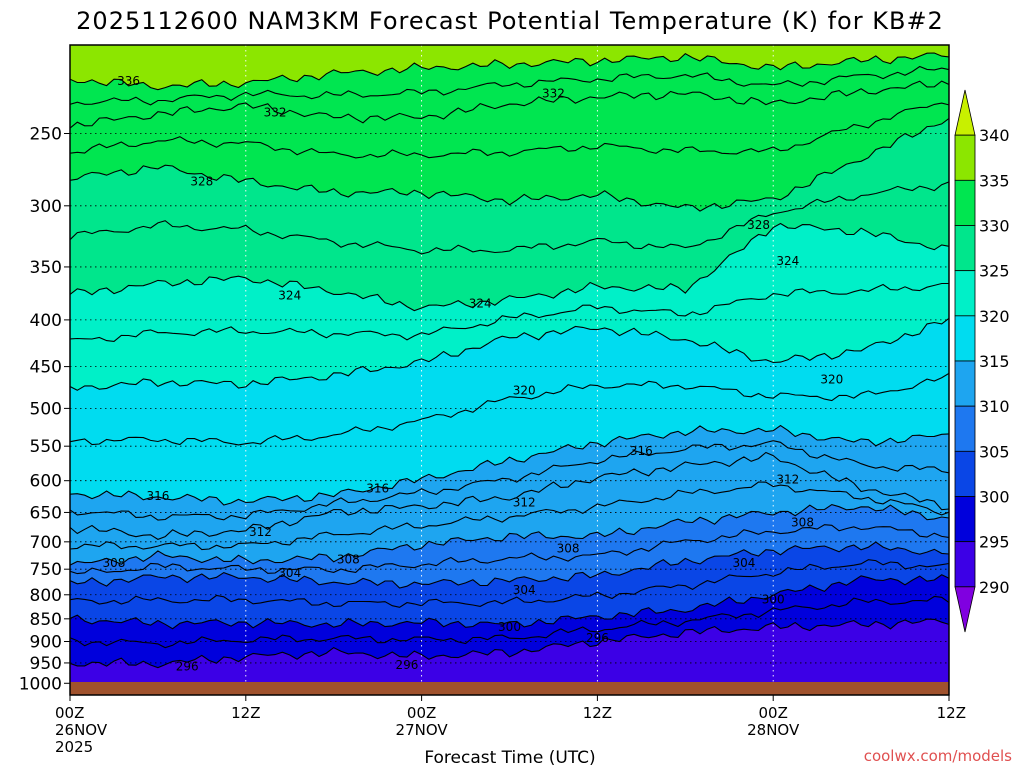  I want to click on x-tick-label: 27NOV, so click(422, 730).